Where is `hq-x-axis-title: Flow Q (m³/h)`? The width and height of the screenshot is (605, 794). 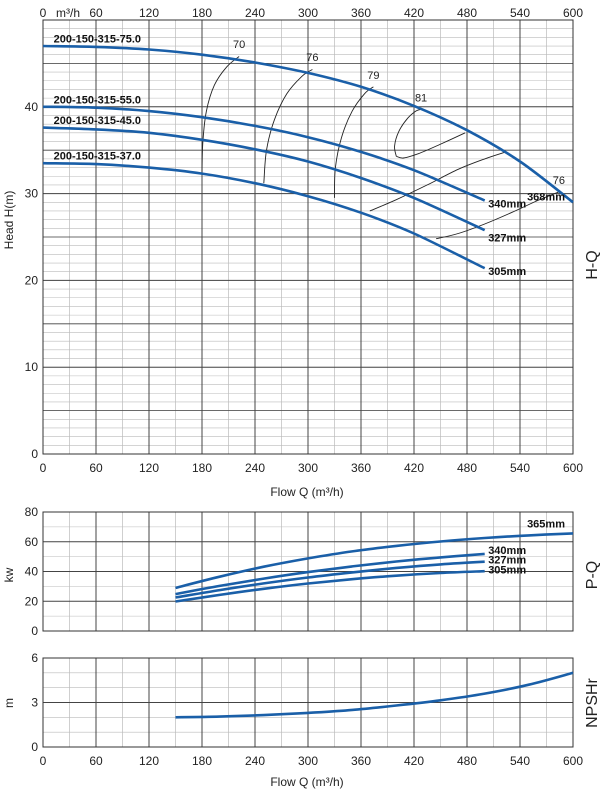 hq-x-axis-title: Flow Q (m³/h) is located at coordinates (306, 492).